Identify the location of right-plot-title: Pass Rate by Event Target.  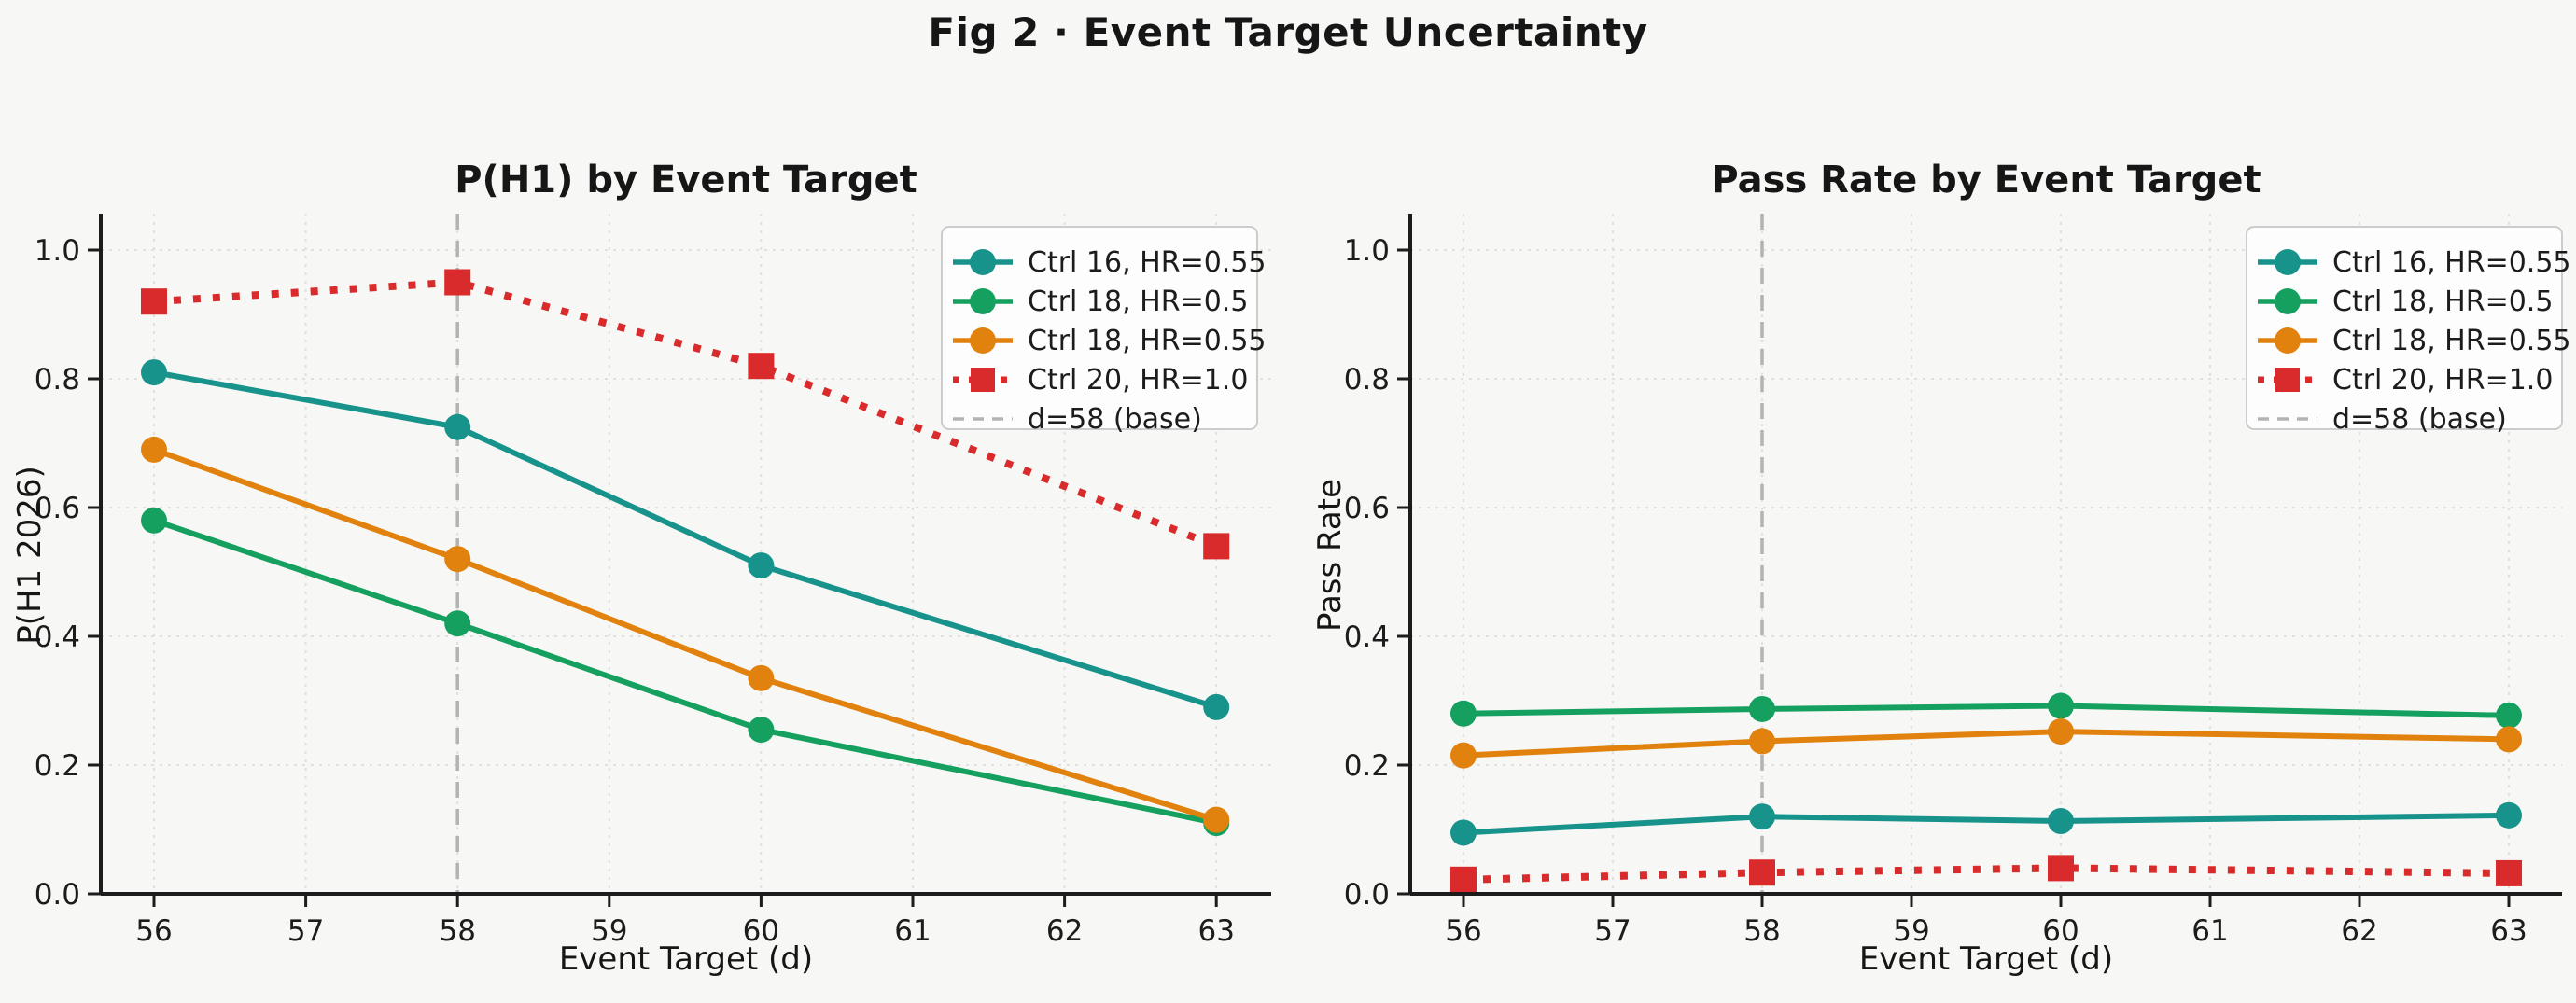
(1986, 181).